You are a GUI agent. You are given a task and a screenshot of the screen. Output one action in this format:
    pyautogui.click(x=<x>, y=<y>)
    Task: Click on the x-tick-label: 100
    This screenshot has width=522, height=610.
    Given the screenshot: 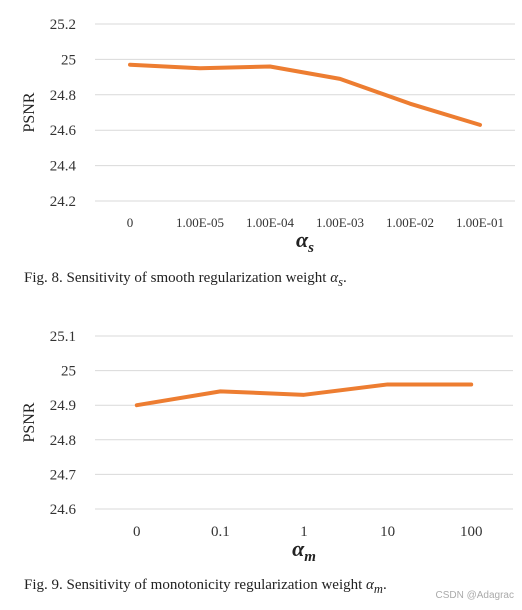 What is the action you would take?
    pyautogui.click(x=471, y=532)
    